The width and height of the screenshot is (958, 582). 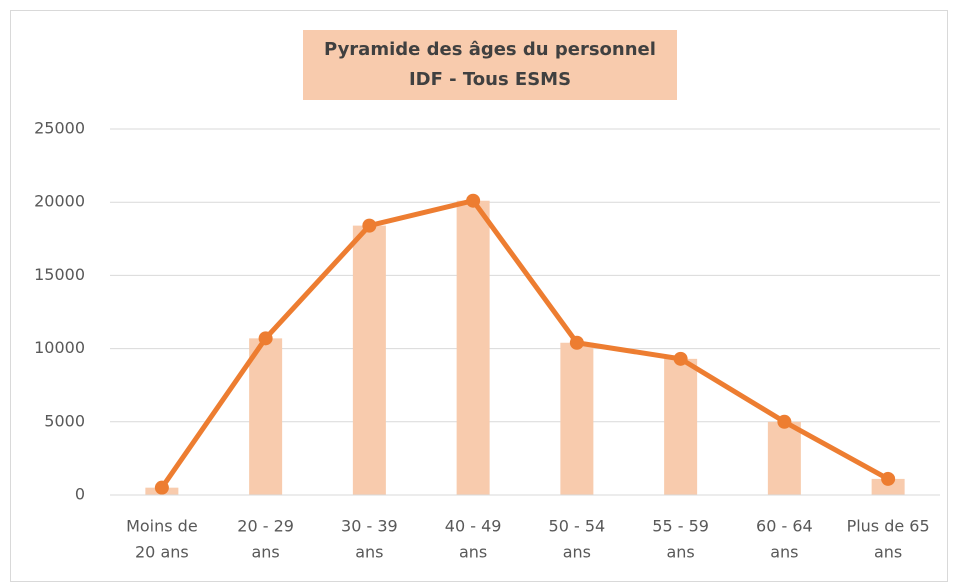 What do you see at coordinates (473, 526) in the screenshot?
I see `x-tick-label: 40 - 49` at bounding box center [473, 526].